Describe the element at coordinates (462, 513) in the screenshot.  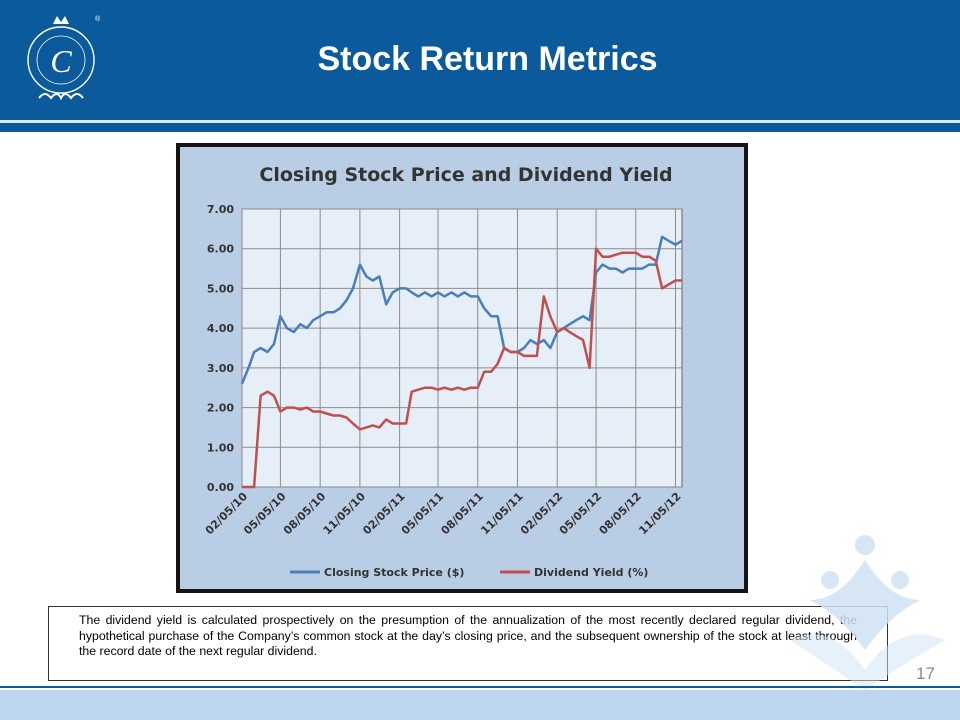
I see `x-tick-label: 08/05/11` at that location.